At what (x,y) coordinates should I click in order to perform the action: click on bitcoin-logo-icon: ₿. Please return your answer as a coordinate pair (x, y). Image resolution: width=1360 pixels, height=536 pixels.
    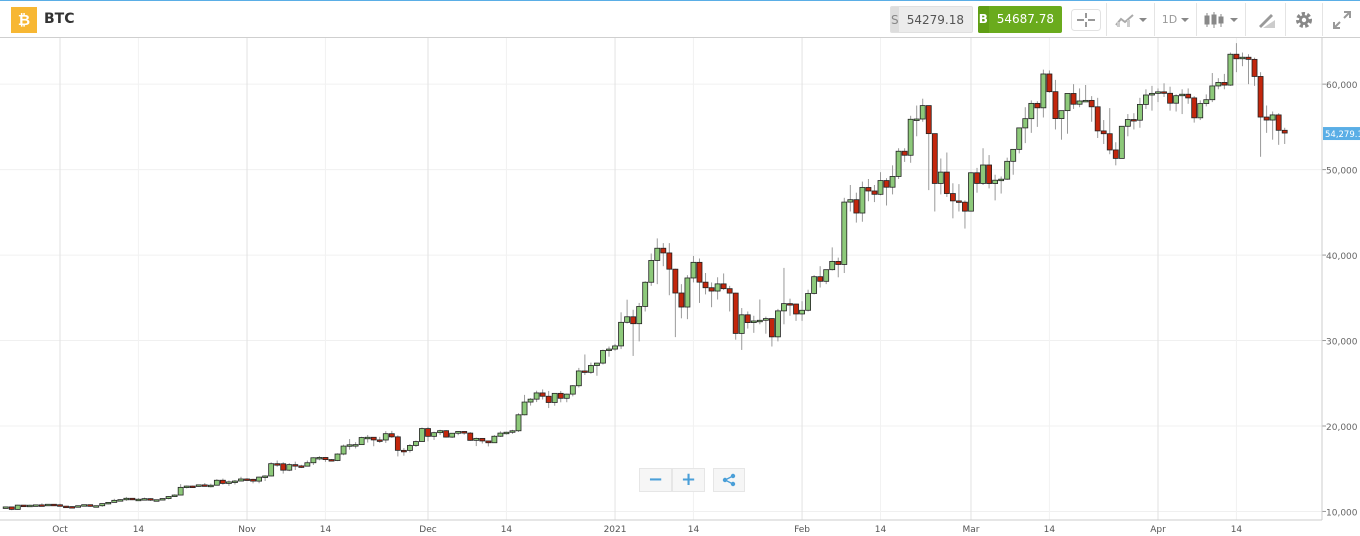
    Looking at the image, I should click on (24, 20).